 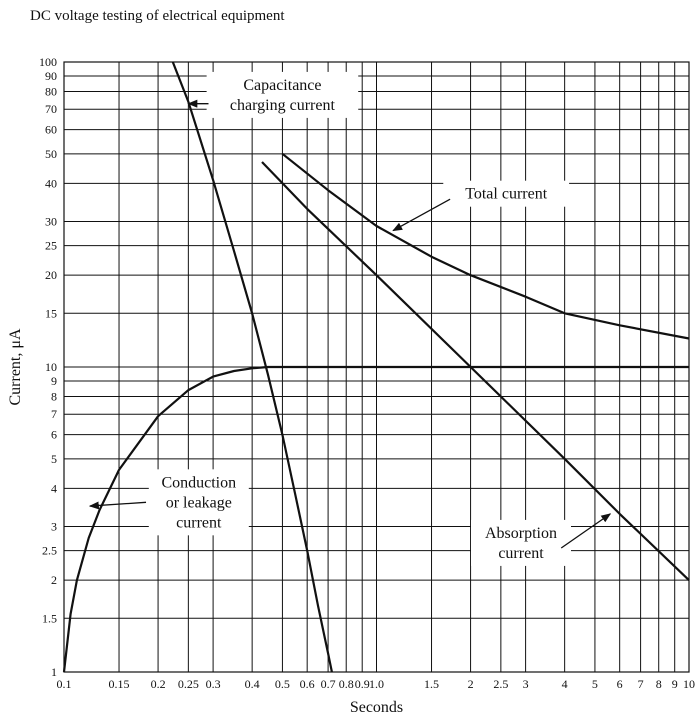 I want to click on y-tick-label: 100, so click(x=48, y=62).